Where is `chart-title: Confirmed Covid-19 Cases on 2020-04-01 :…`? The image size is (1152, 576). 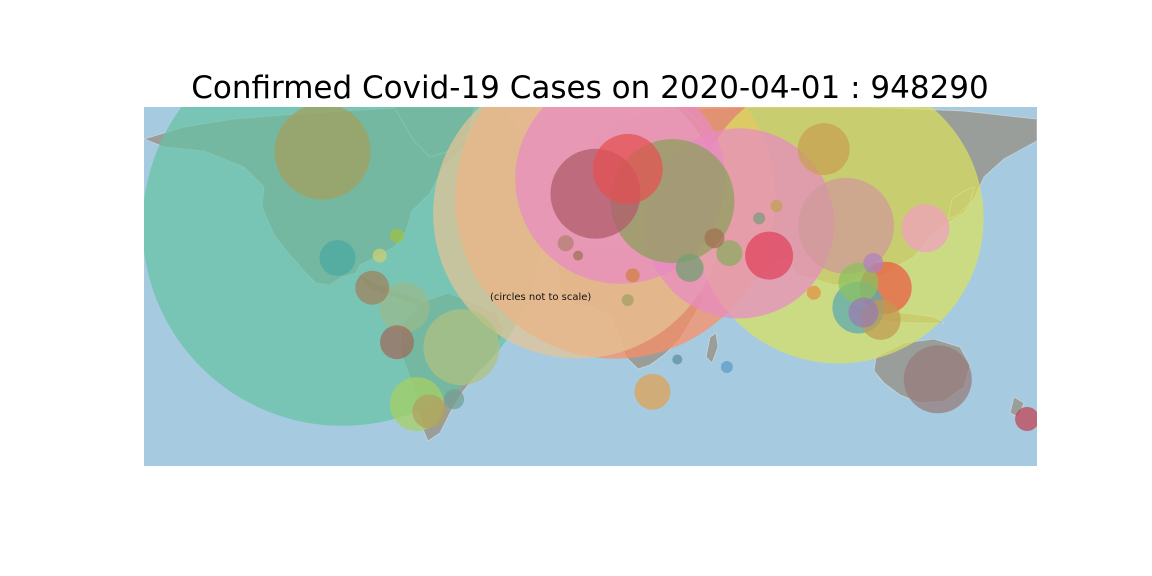 chart-title: Confirmed Covid-19 Cases on 2020-04-01 :… is located at coordinates (590, 88).